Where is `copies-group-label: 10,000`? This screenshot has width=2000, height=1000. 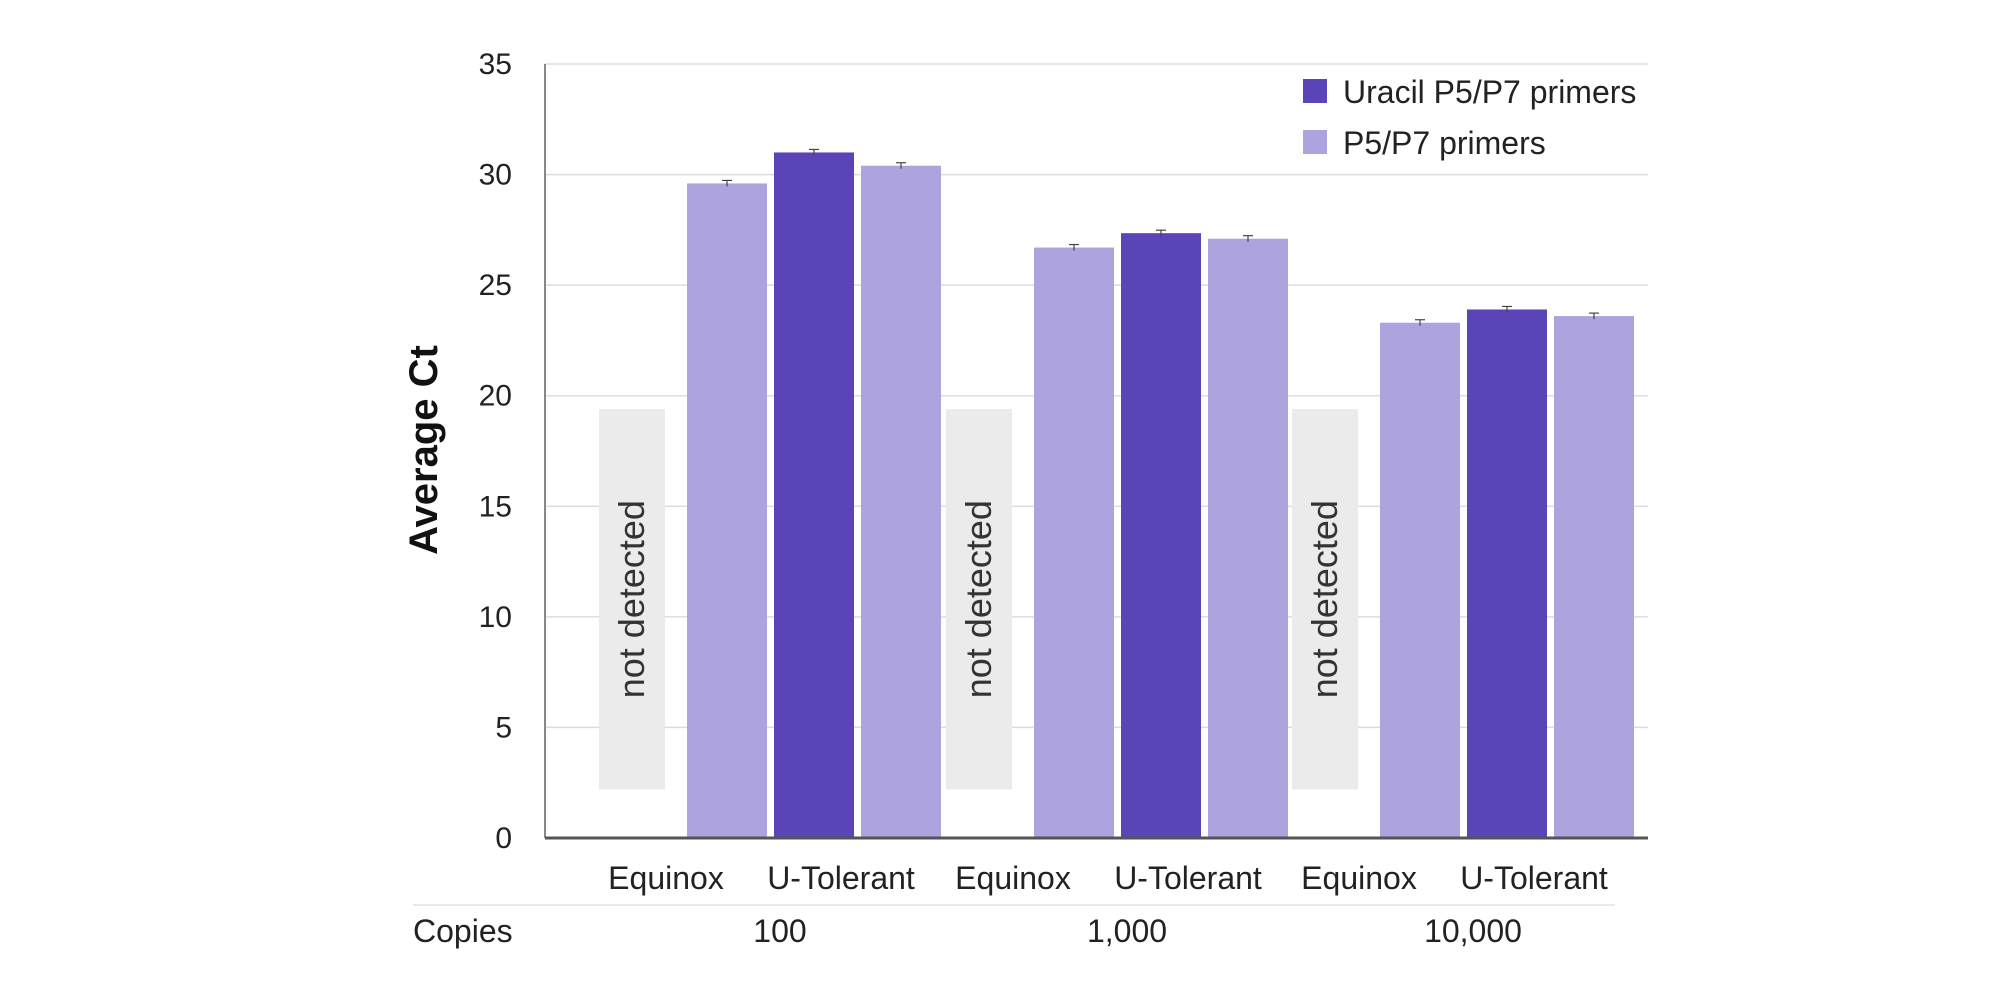
copies-group-label: 10,000 is located at coordinates (1473, 931).